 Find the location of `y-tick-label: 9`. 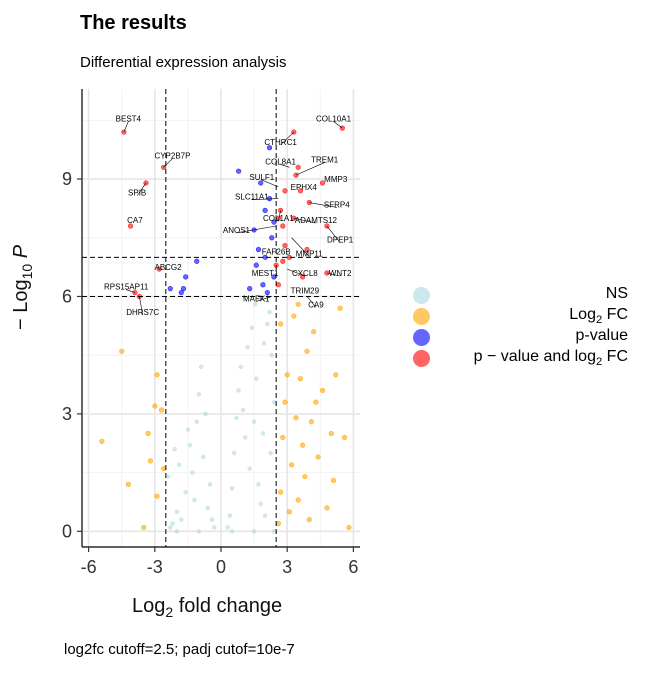

y-tick-label: 9 is located at coordinates (67, 179).